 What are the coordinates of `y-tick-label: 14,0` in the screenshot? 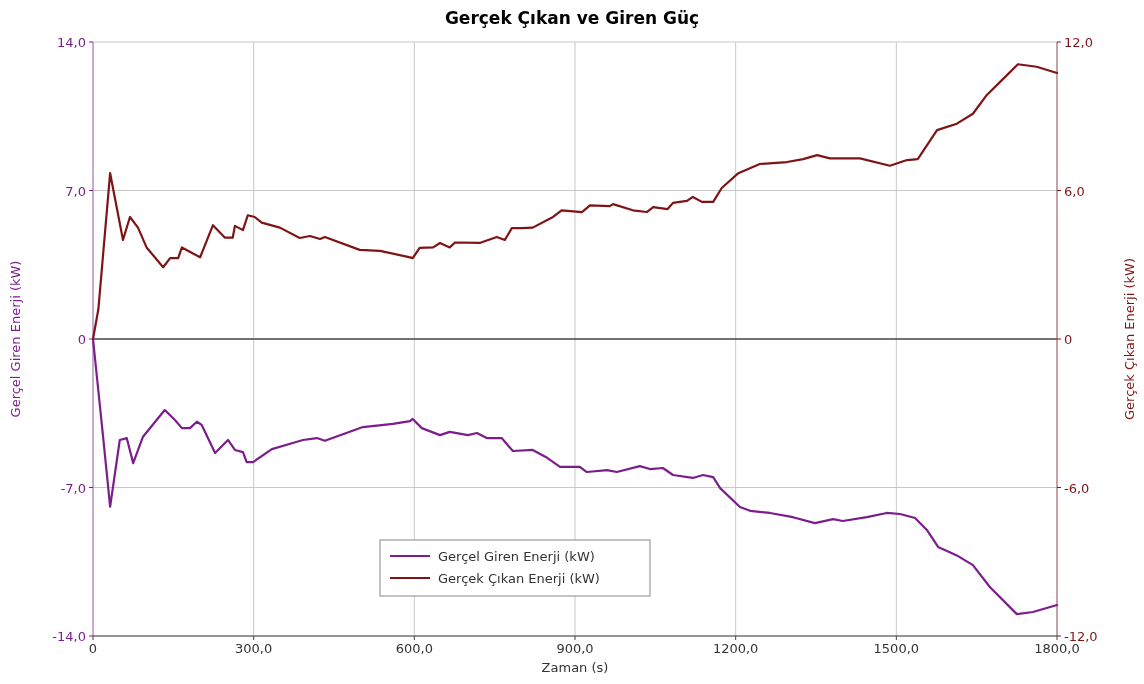 It's located at (71, 42).